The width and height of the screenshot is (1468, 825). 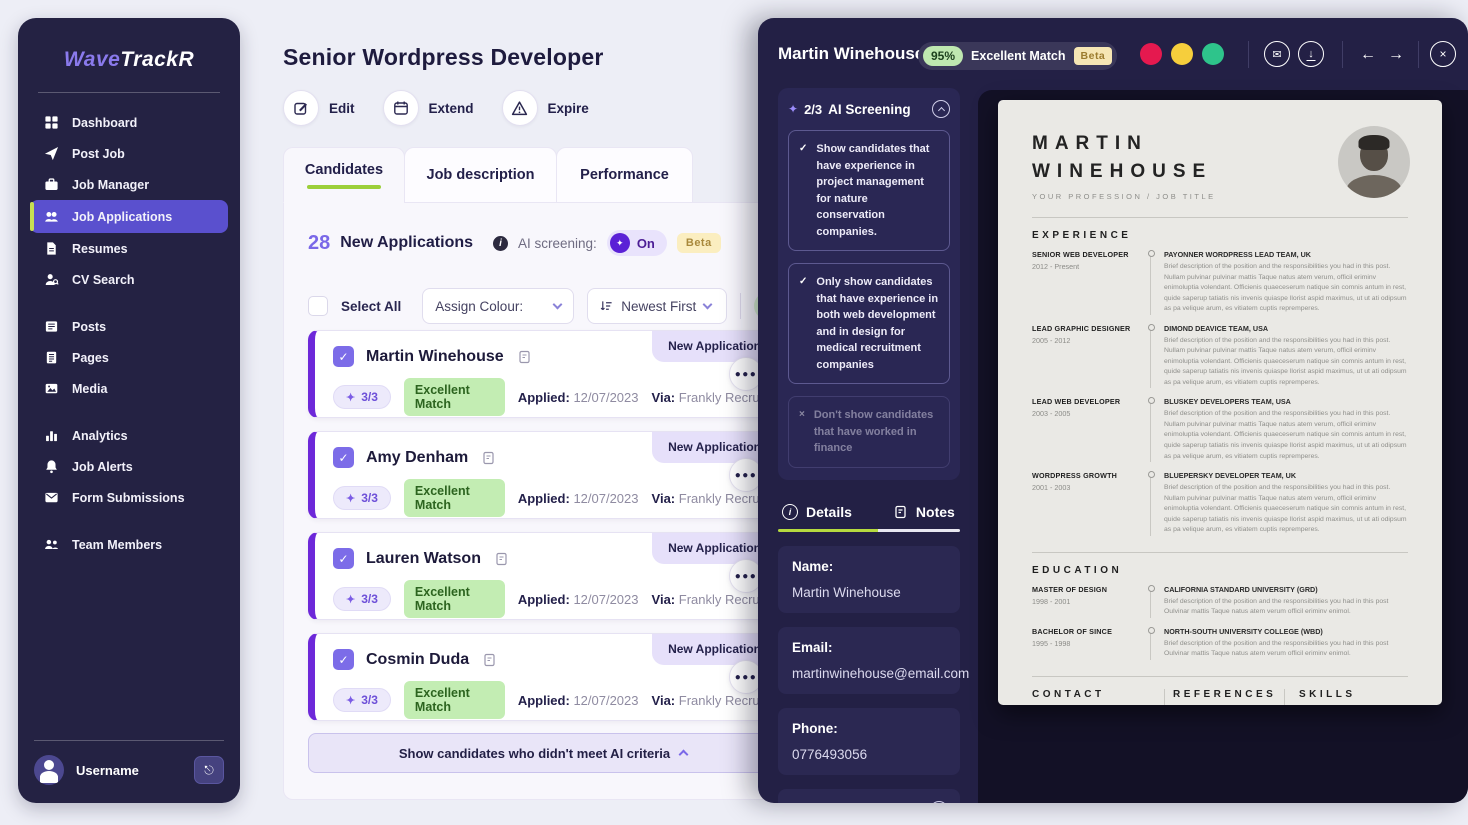 What do you see at coordinates (1277, 54) in the screenshot?
I see `email-button: ✉` at bounding box center [1277, 54].